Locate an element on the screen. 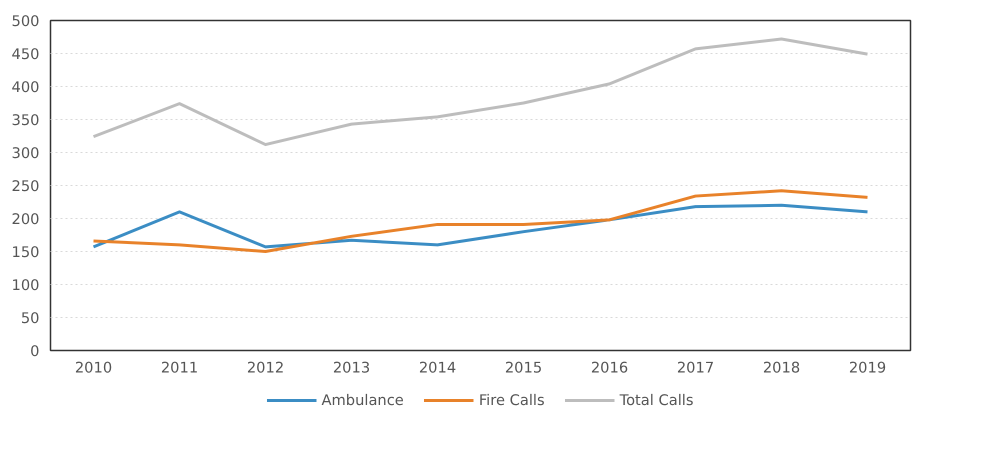 The width and height of the screenshot is (988, 472). y-tick-label: 450 is located at coordinates (26, 54).